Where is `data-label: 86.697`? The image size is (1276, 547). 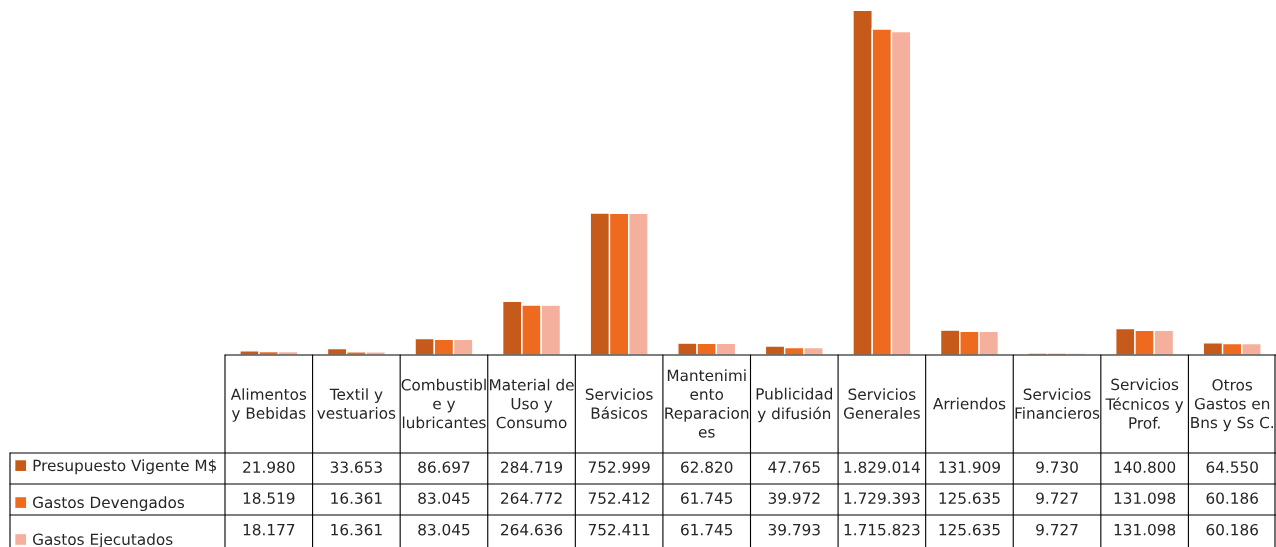 data-label: 86.697 is located at coordinates (444, 467).